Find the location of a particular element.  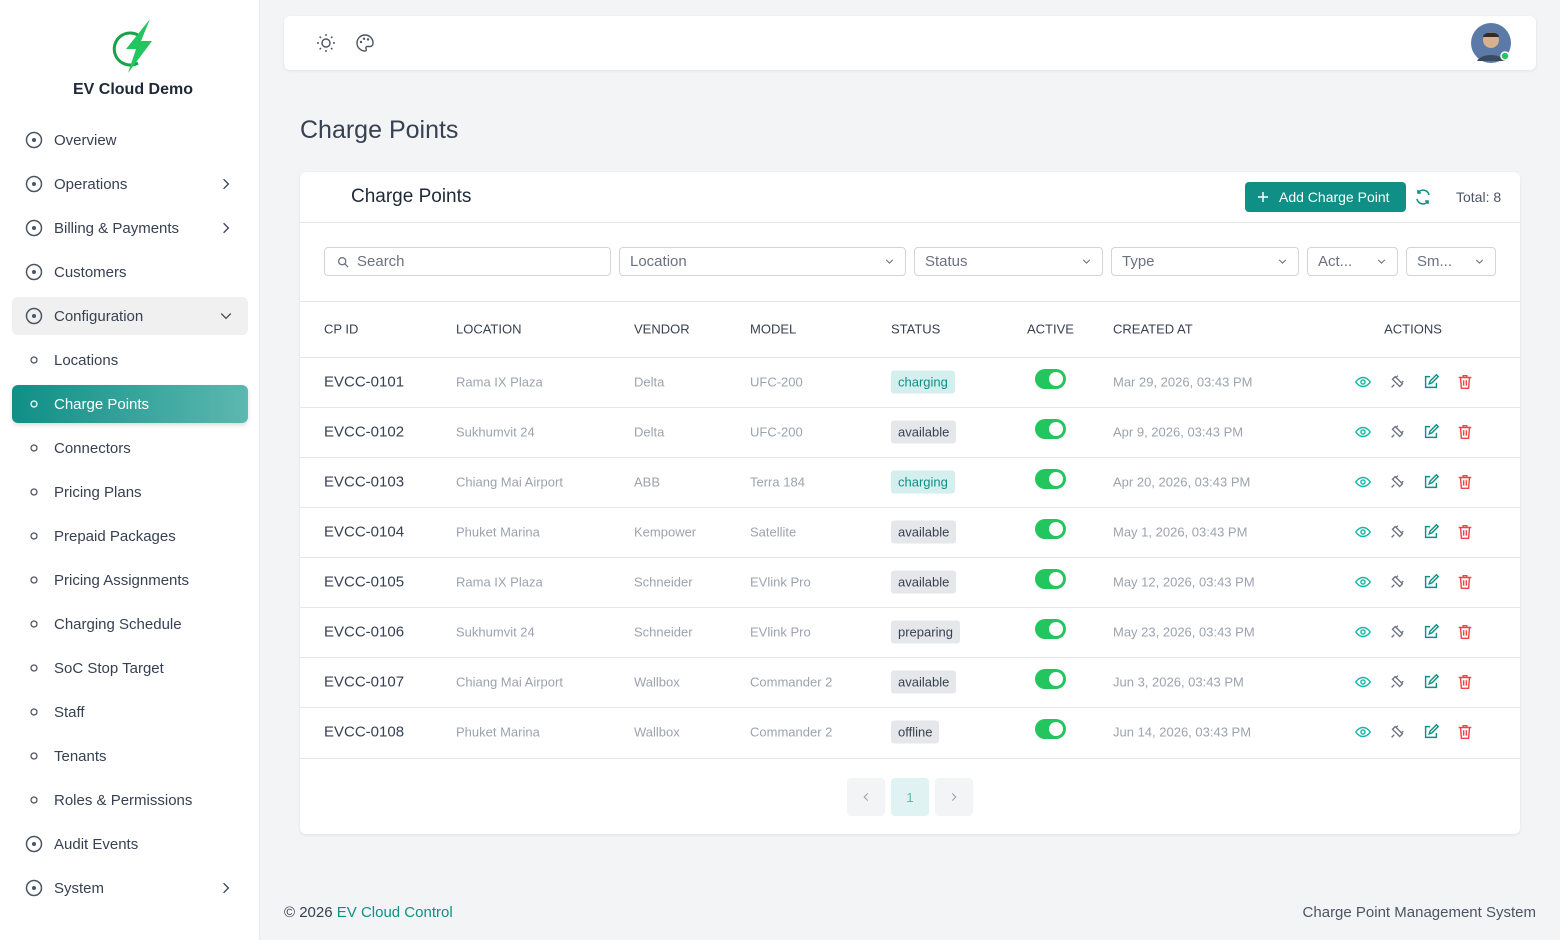

nav-label: Charging Schedule is located at coordinates (118, 624).